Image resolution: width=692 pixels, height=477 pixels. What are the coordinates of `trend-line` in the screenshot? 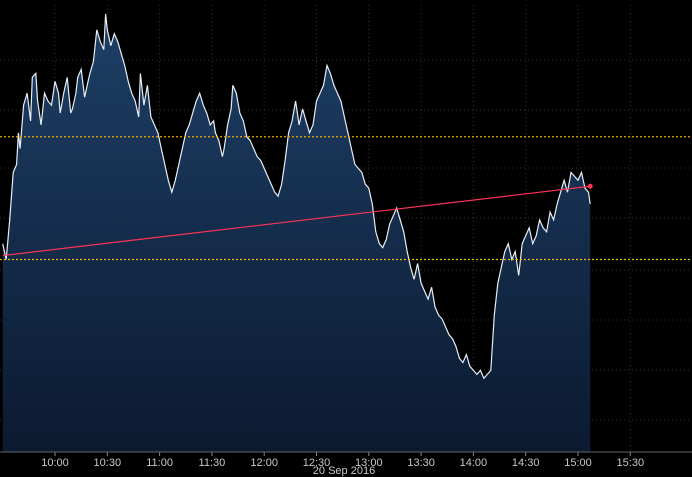 It's located at (296, 221).